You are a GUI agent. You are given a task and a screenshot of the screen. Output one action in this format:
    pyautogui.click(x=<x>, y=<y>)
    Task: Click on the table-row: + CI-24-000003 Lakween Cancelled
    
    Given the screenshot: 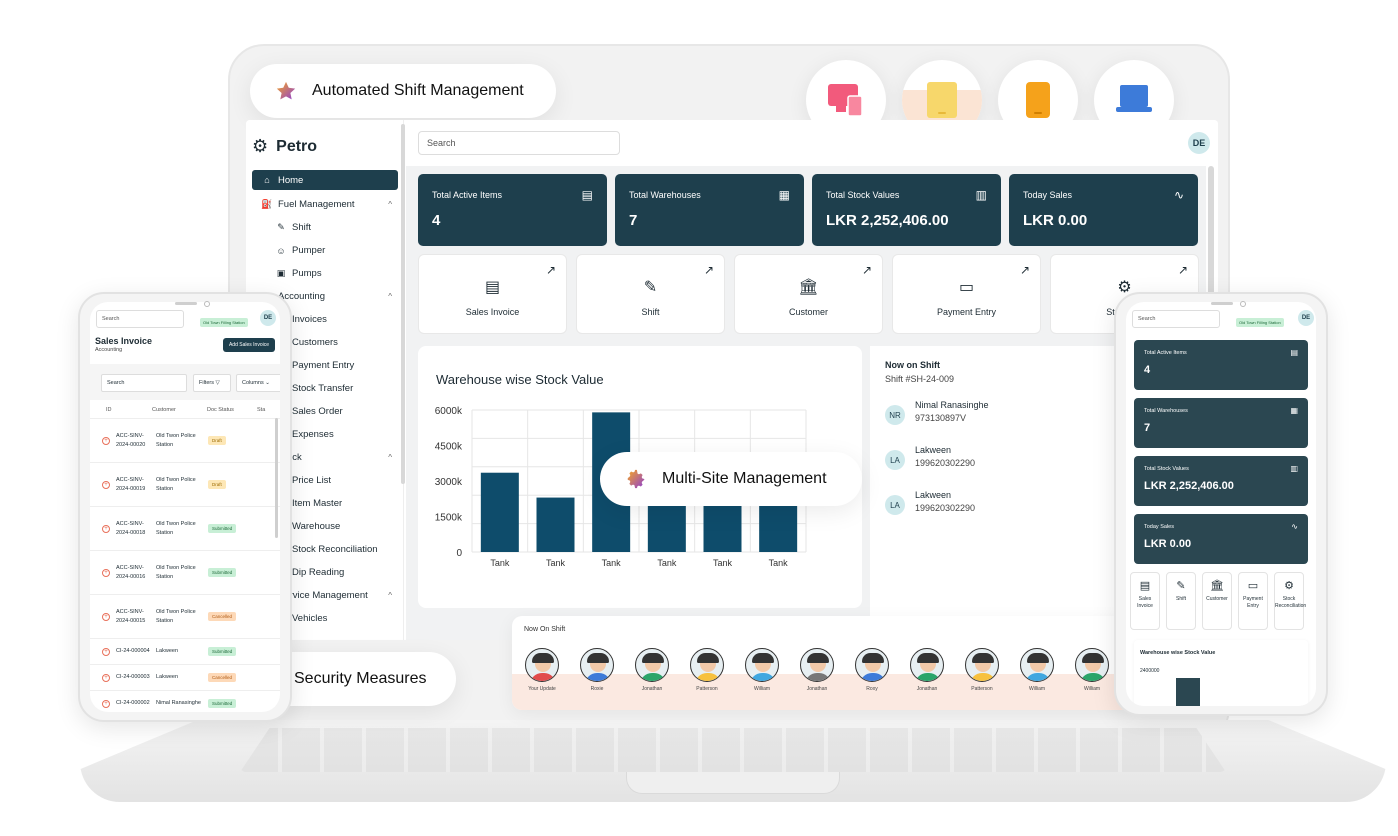 What is the action you would take?
    pyautogui.click(x=185, y=677)
    